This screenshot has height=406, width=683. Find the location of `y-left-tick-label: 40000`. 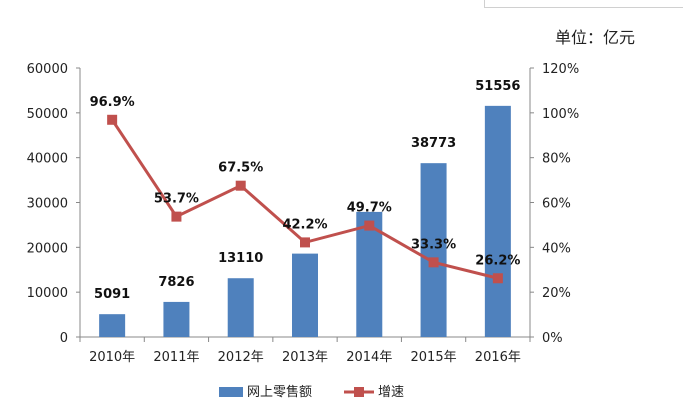

y-left-tick-label: 40000 is located at coordinates (47, 159).